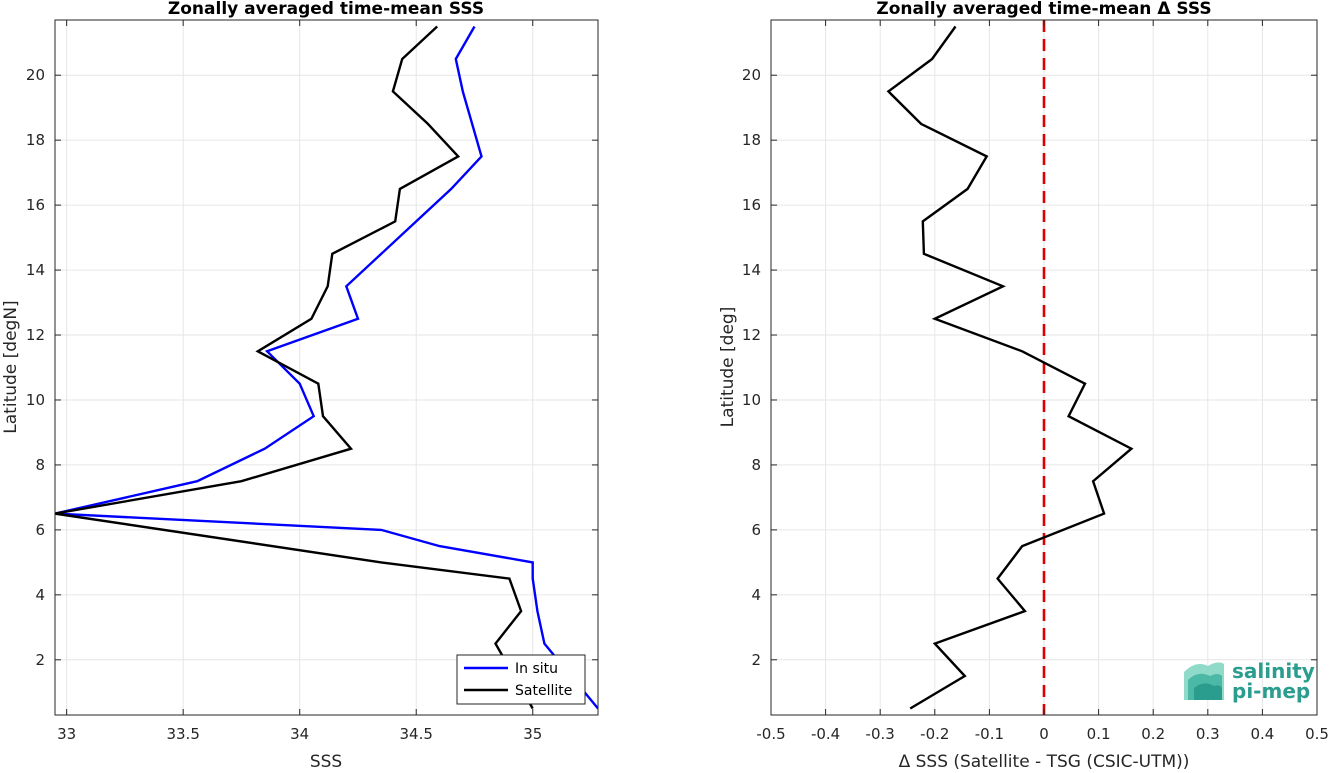  What do you see at coordinates (182, 734) in the screenshot?
I see `x-tick-label: 33.5` at bounding box center [182, 734].